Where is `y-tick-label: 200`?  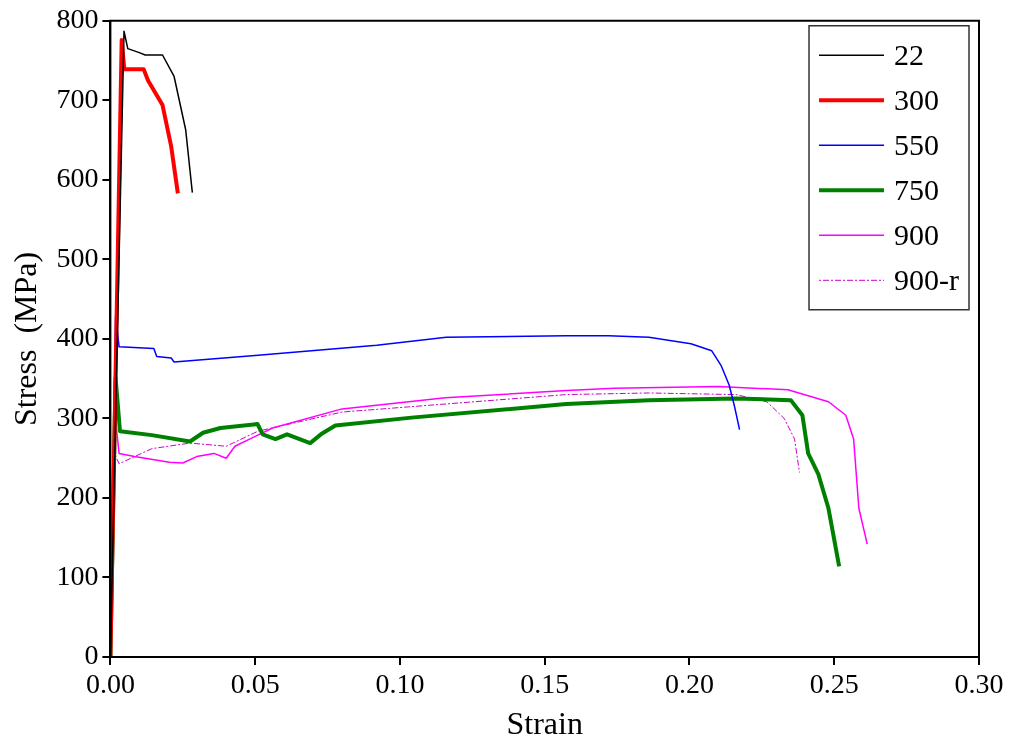
y-tick-label: 200 is located at coordinates (77, 496).